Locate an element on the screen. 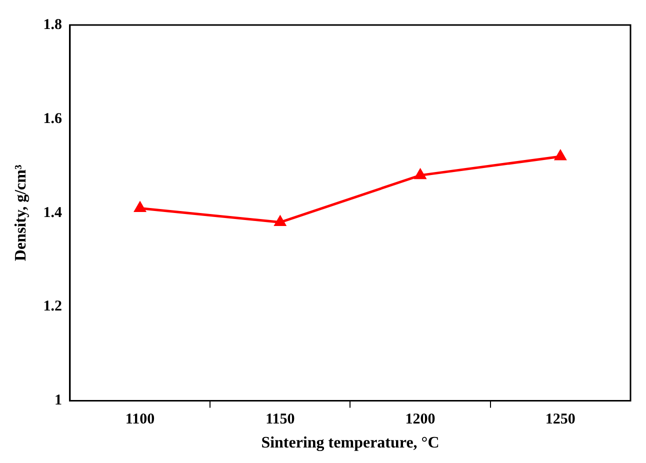 This screenshot has width=646, height=463. x-tick-label: 1200 is located at coordinates (420, 420).